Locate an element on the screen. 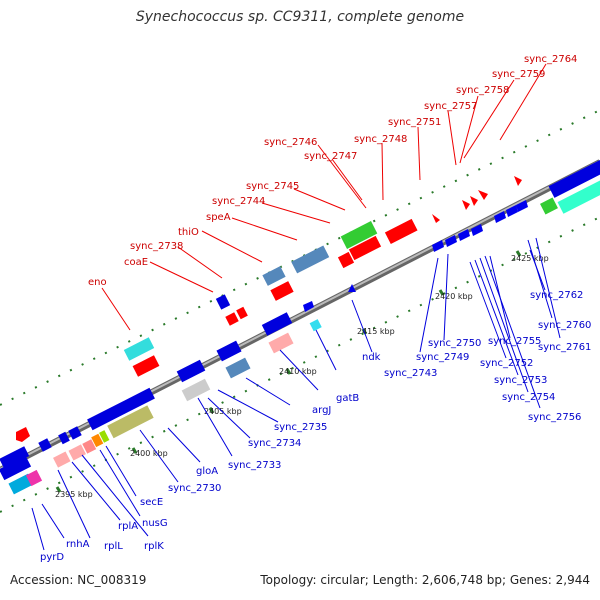 Image resolution: width=600 pixels, height=600 pixels. gene-label: sync_2746 is located at coordinates (290, 142).